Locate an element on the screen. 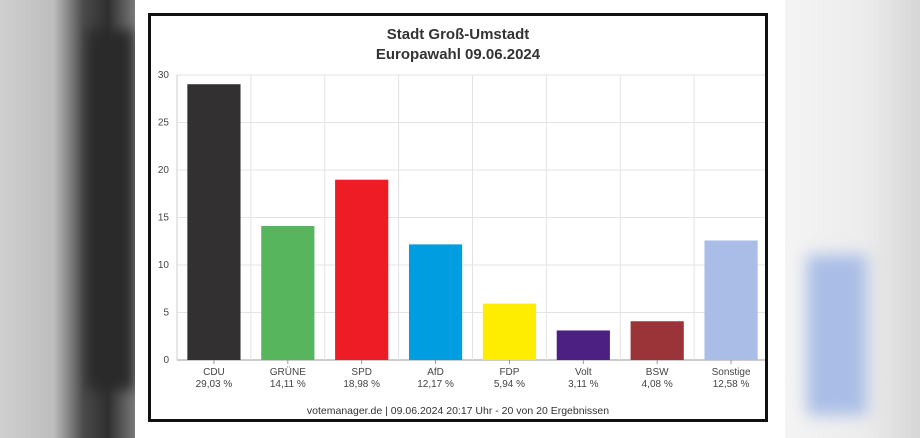  x-tick-label: Sonstige is located at coordinates (731, 372).